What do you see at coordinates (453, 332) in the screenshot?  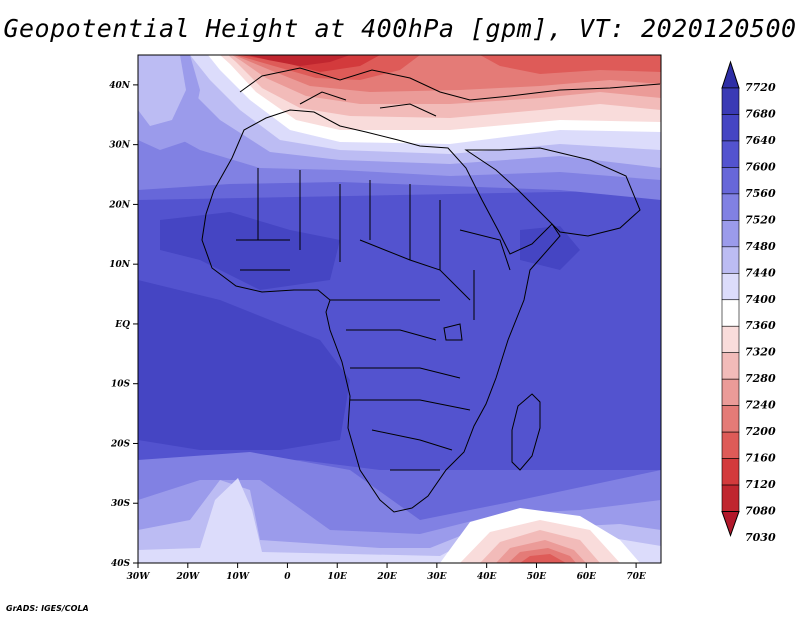 I see `lake-victoria` at bounding box center [453, 332].